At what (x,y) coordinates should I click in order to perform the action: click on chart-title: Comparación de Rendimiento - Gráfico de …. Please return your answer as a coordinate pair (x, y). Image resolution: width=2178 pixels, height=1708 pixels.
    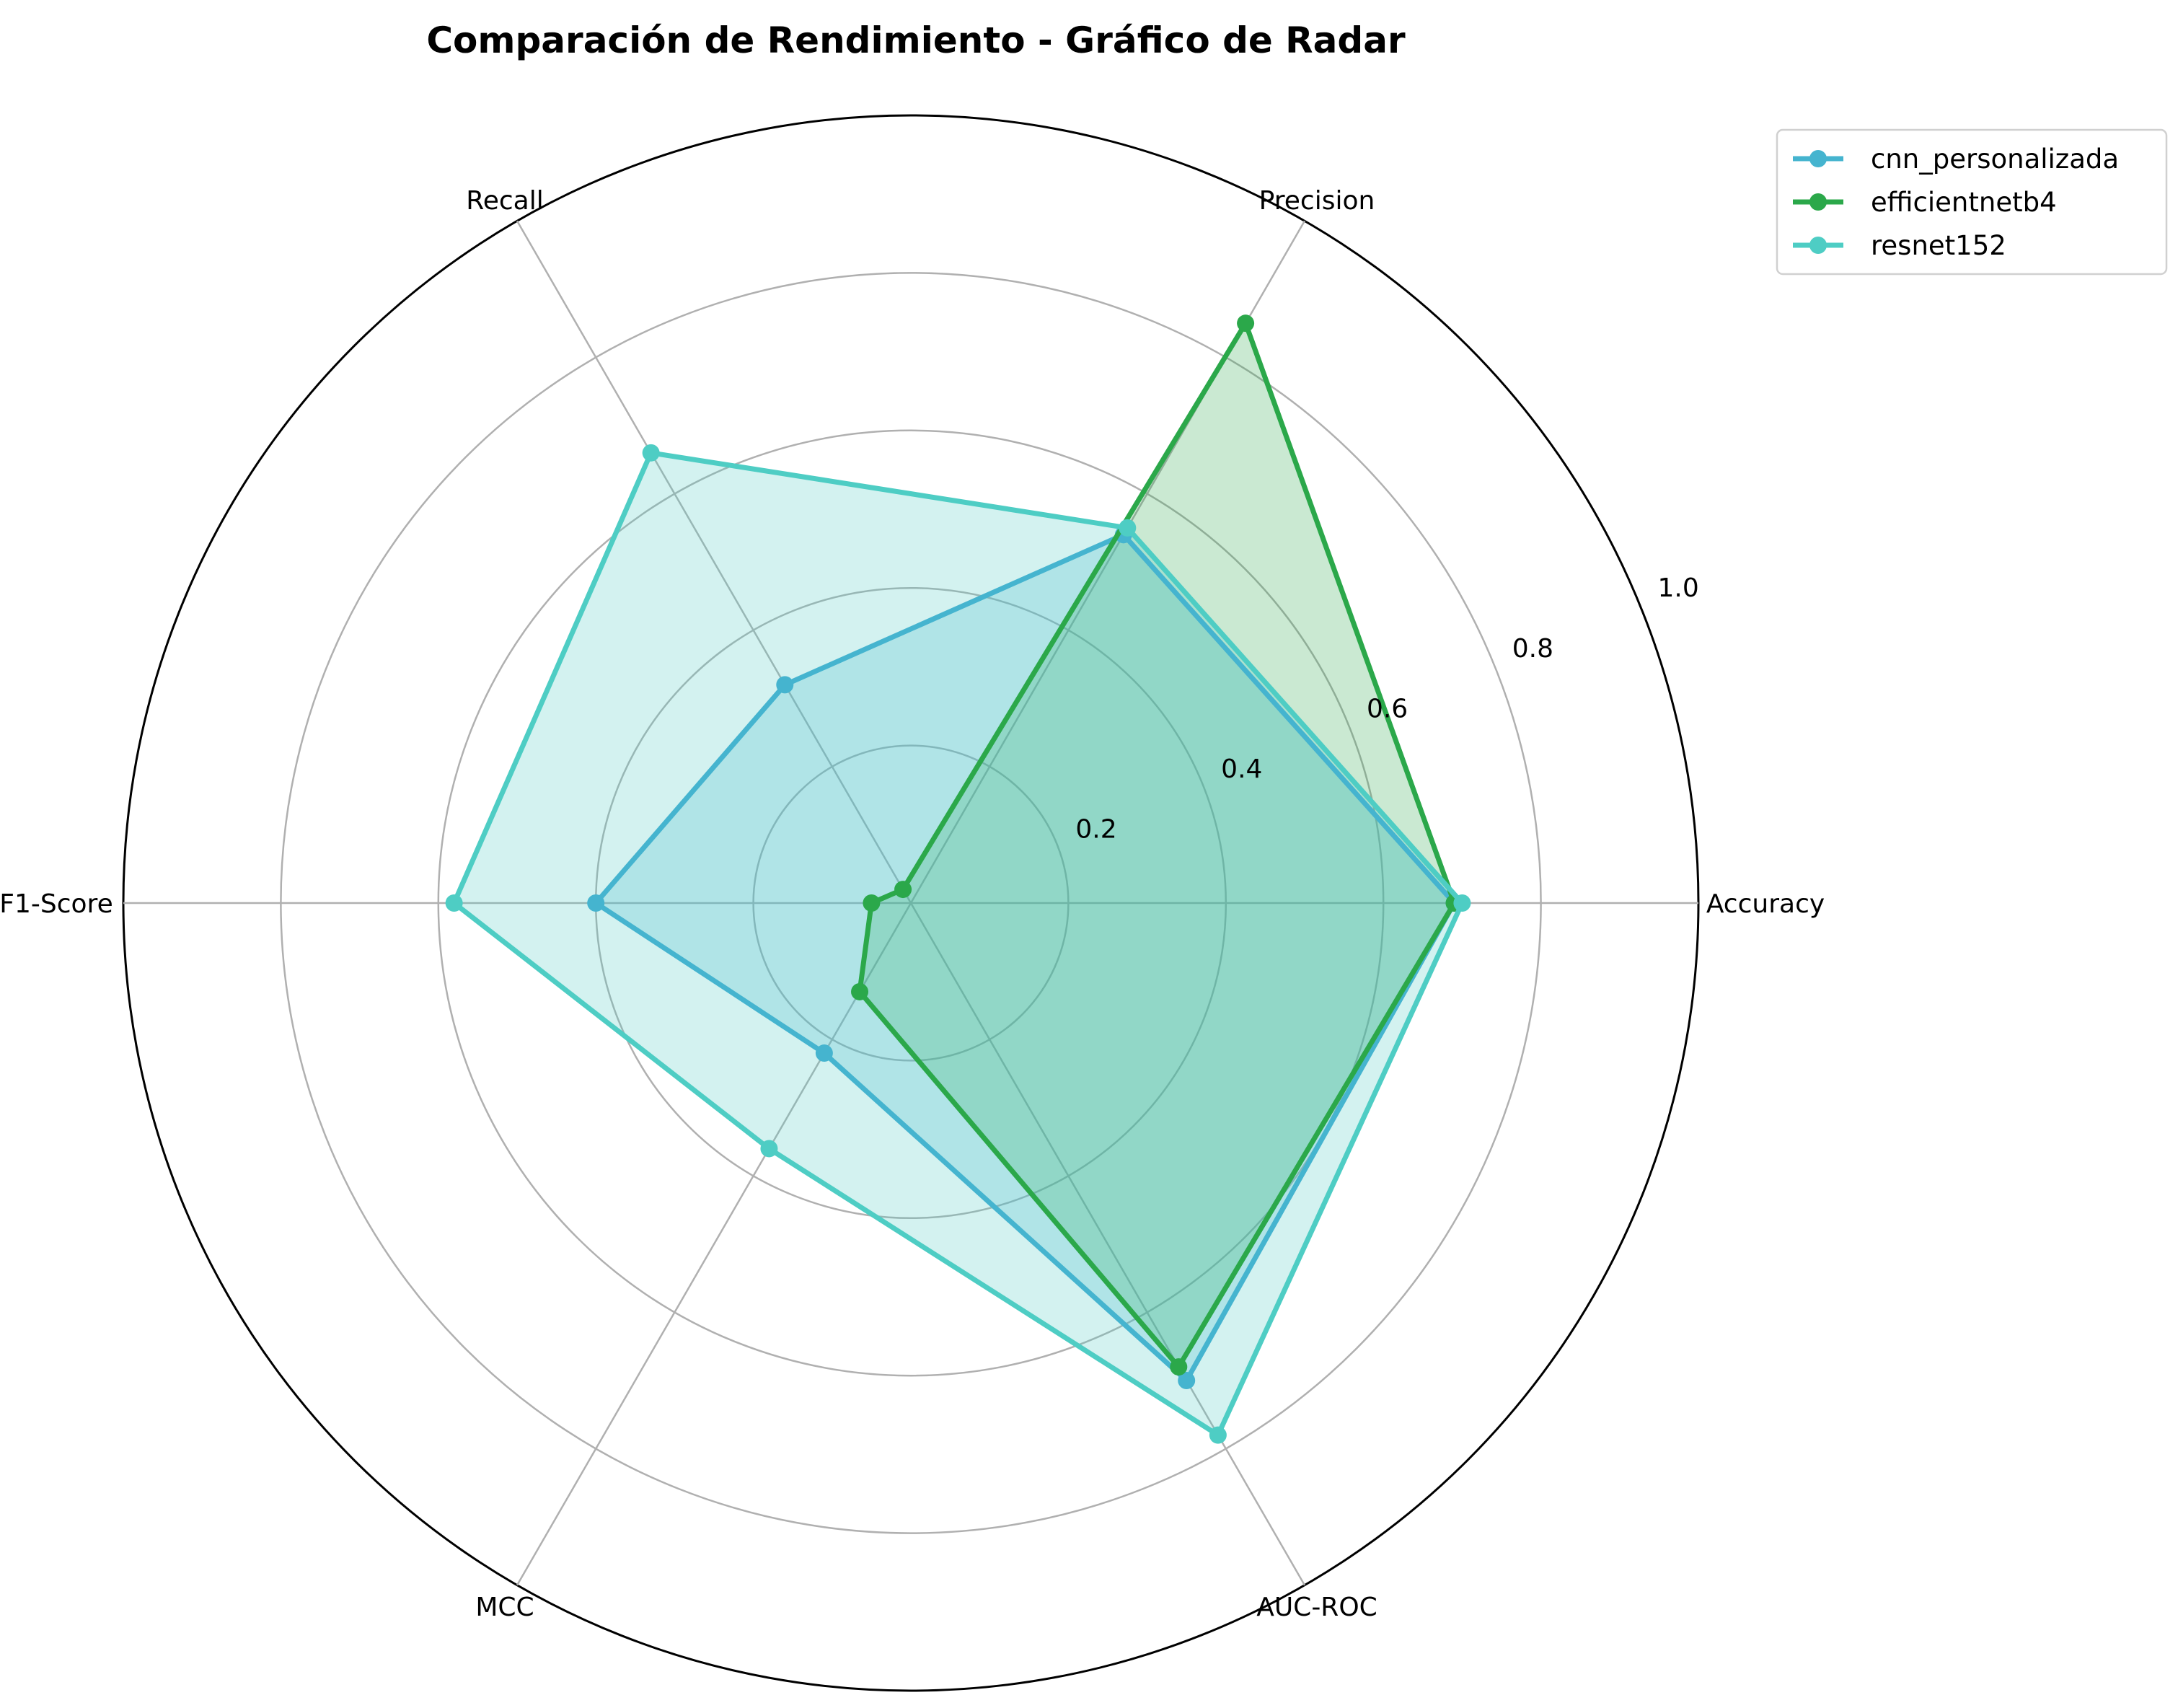
    Looking at the image, I should click on (916, 40).